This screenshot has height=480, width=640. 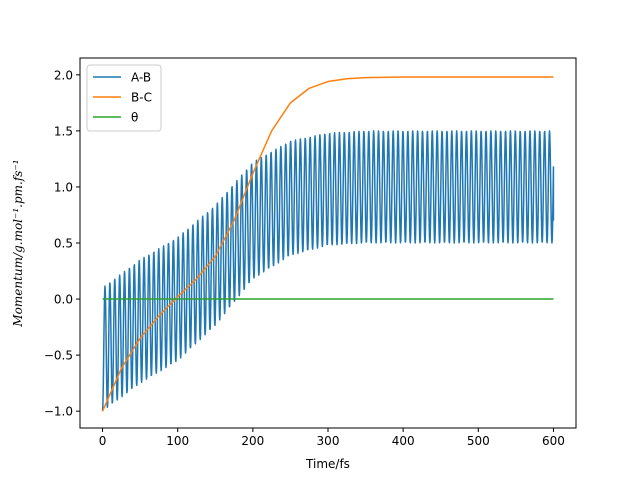 What do you see at coordinates (63, 75) in the screenshot?
I see `y-tick-label: 2.0` at bounding box center [63, 75].